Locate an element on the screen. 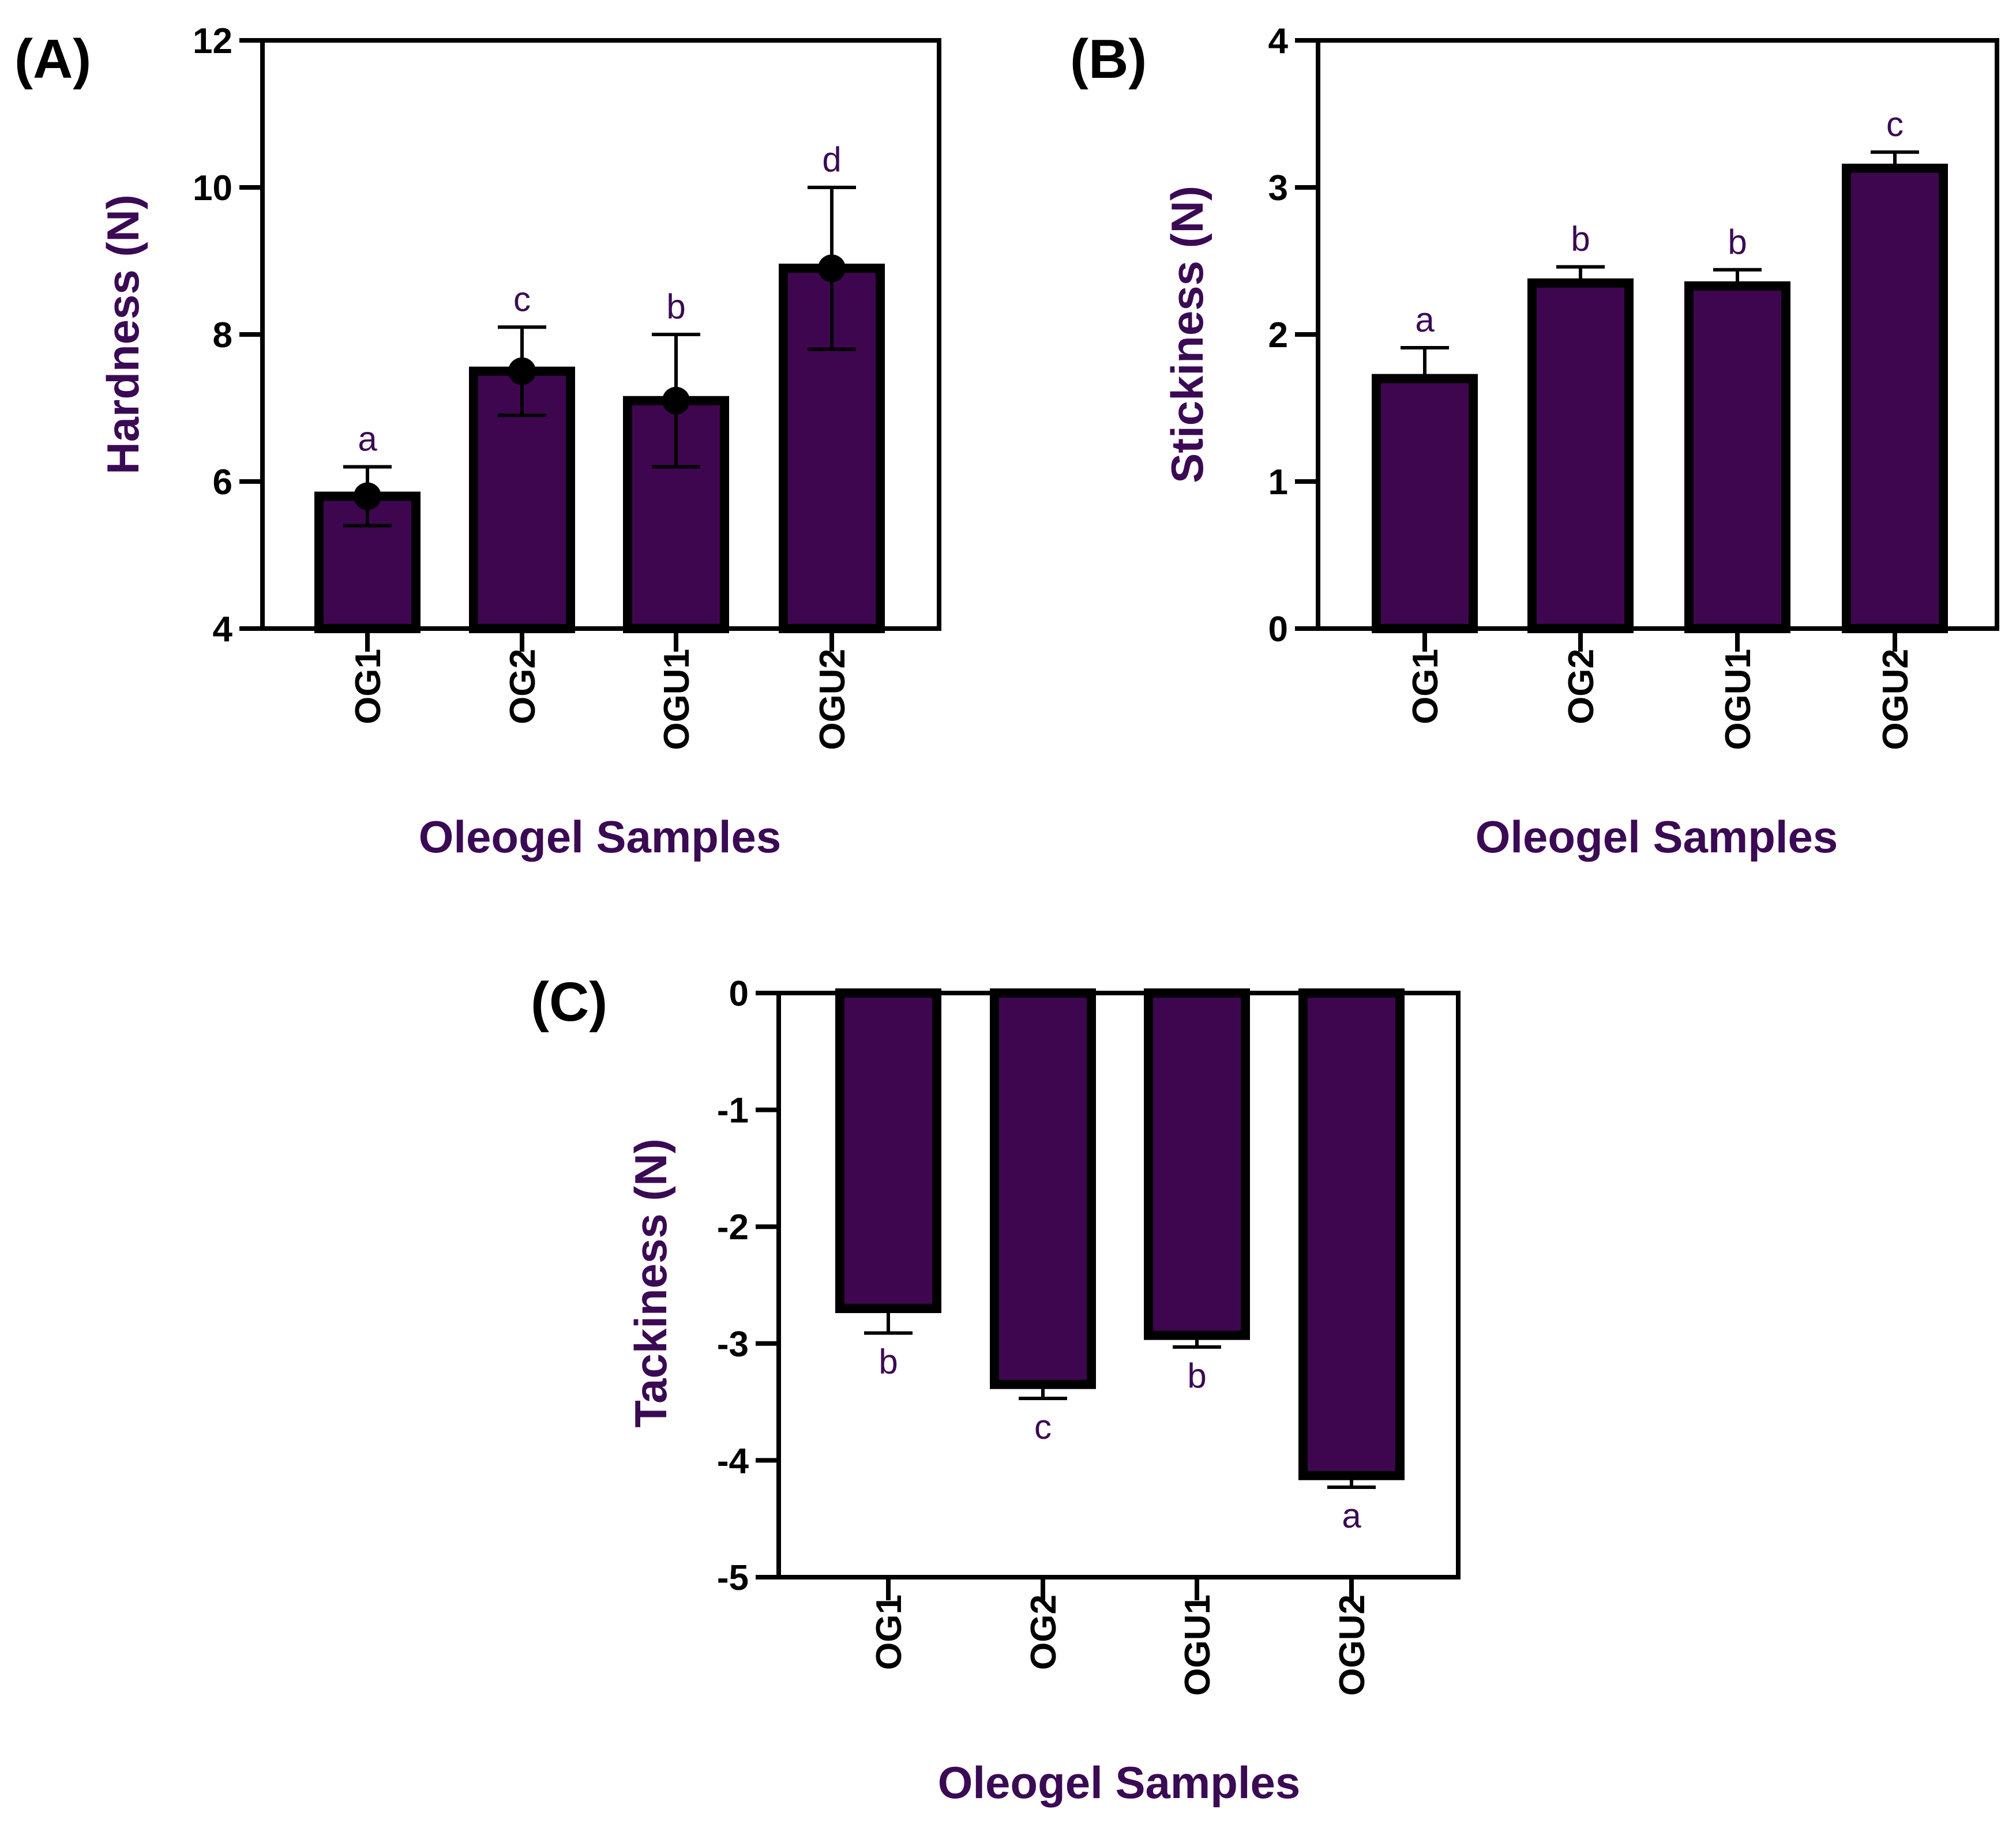  y-tick-label: -2 is located at coordinates (733, 1227).